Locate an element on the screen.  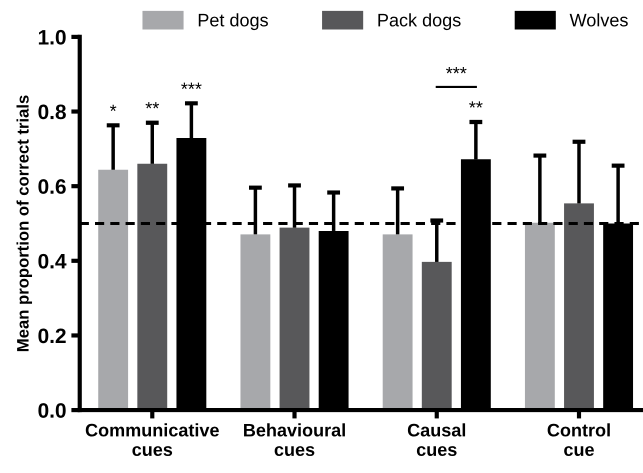
legend-label: Pack dogs is located at coordinates (419, 21).